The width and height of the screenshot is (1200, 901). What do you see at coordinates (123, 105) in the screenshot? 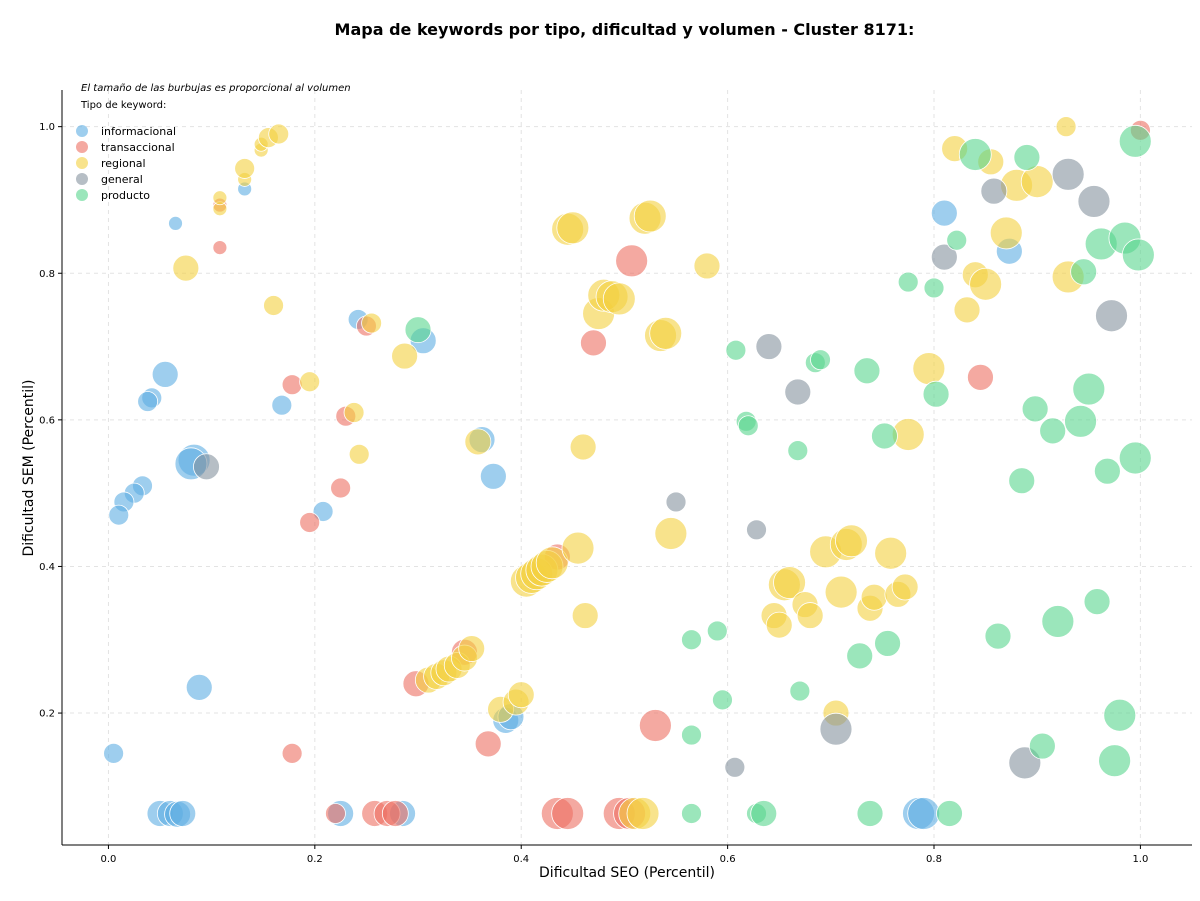
I see `legend-title: Tipo de keyword:` at bounding box center [123, 105].